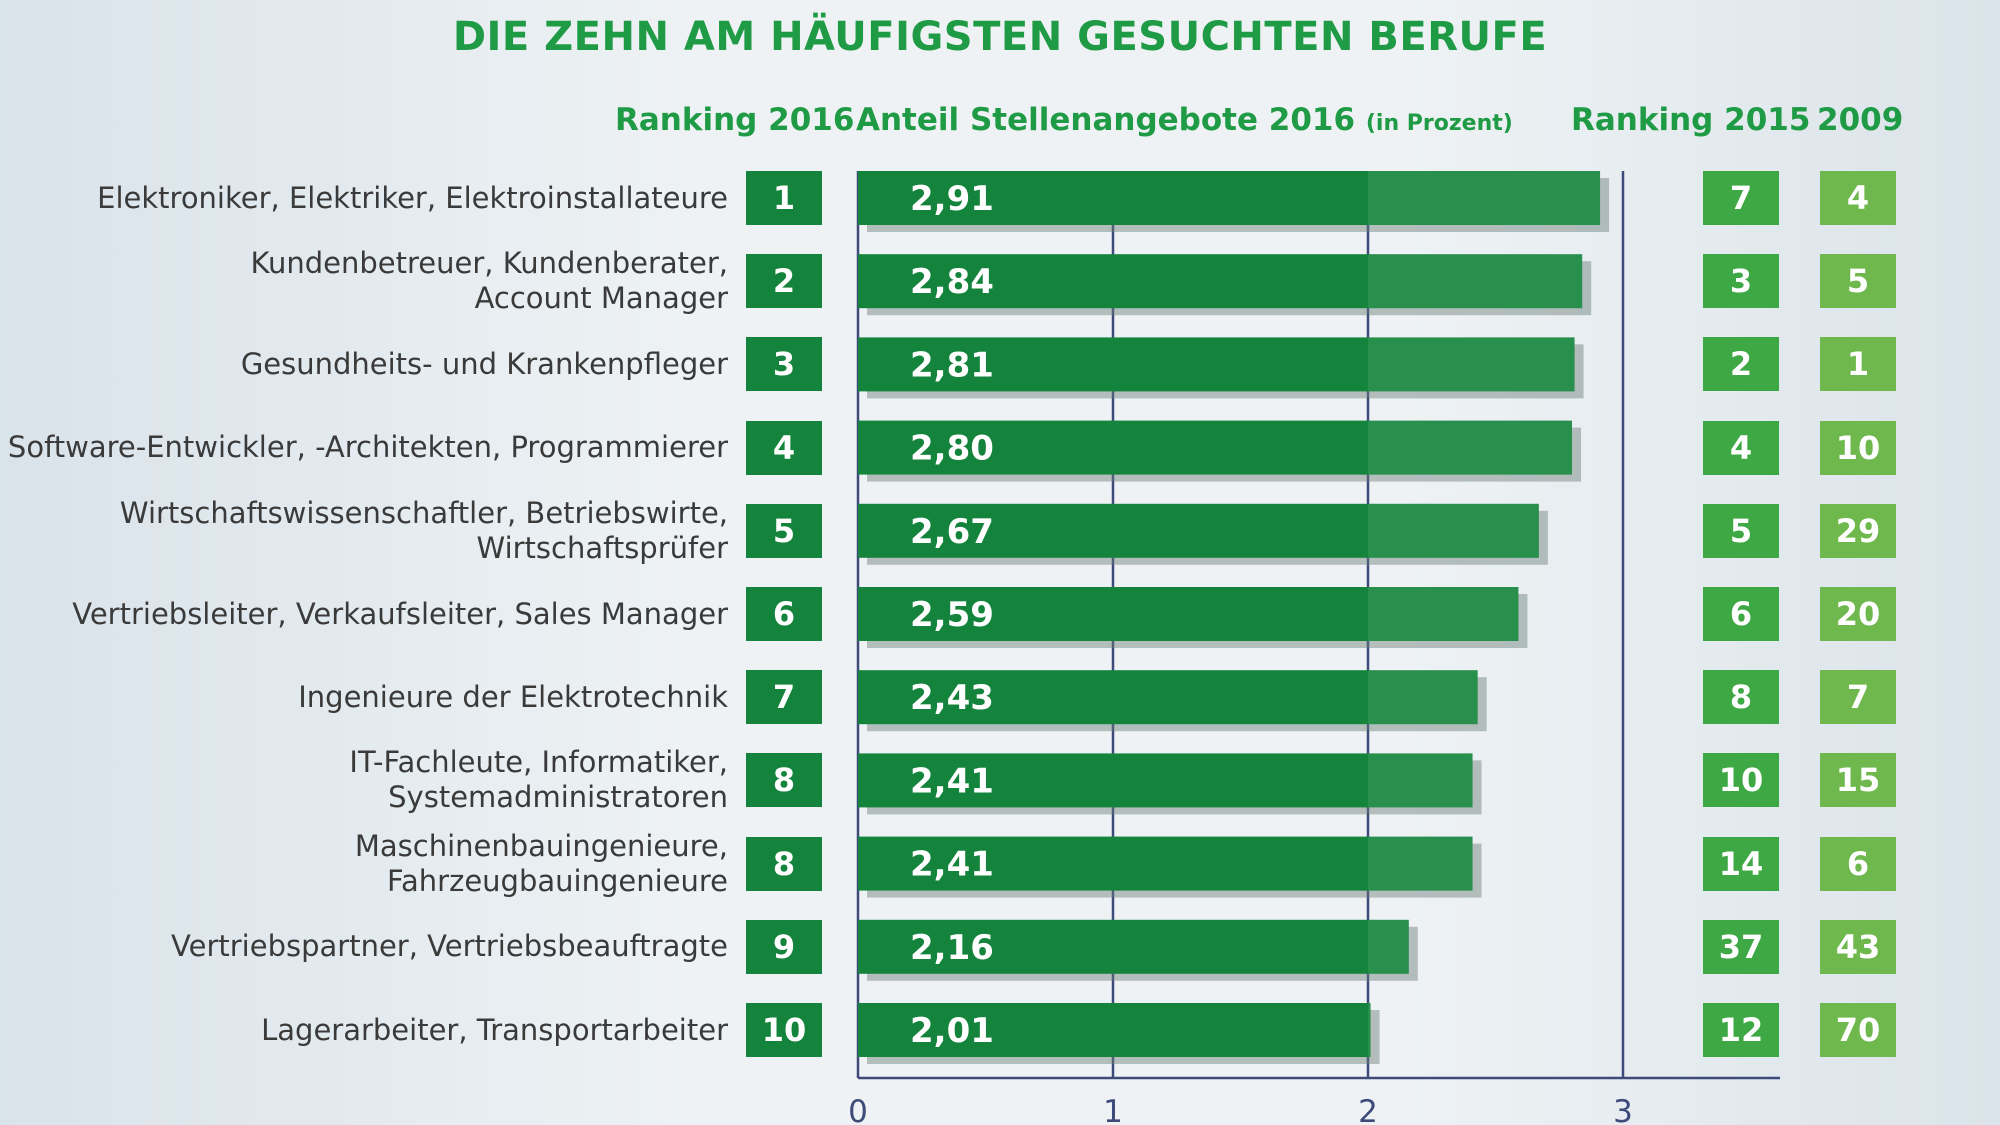 The width and height of the screenshot is (2000, 1125). What do you see at coordinates (1741, 946) in the screenshot?
I see `rank-2015-badge: 37` at bounding box center [1741, 946].